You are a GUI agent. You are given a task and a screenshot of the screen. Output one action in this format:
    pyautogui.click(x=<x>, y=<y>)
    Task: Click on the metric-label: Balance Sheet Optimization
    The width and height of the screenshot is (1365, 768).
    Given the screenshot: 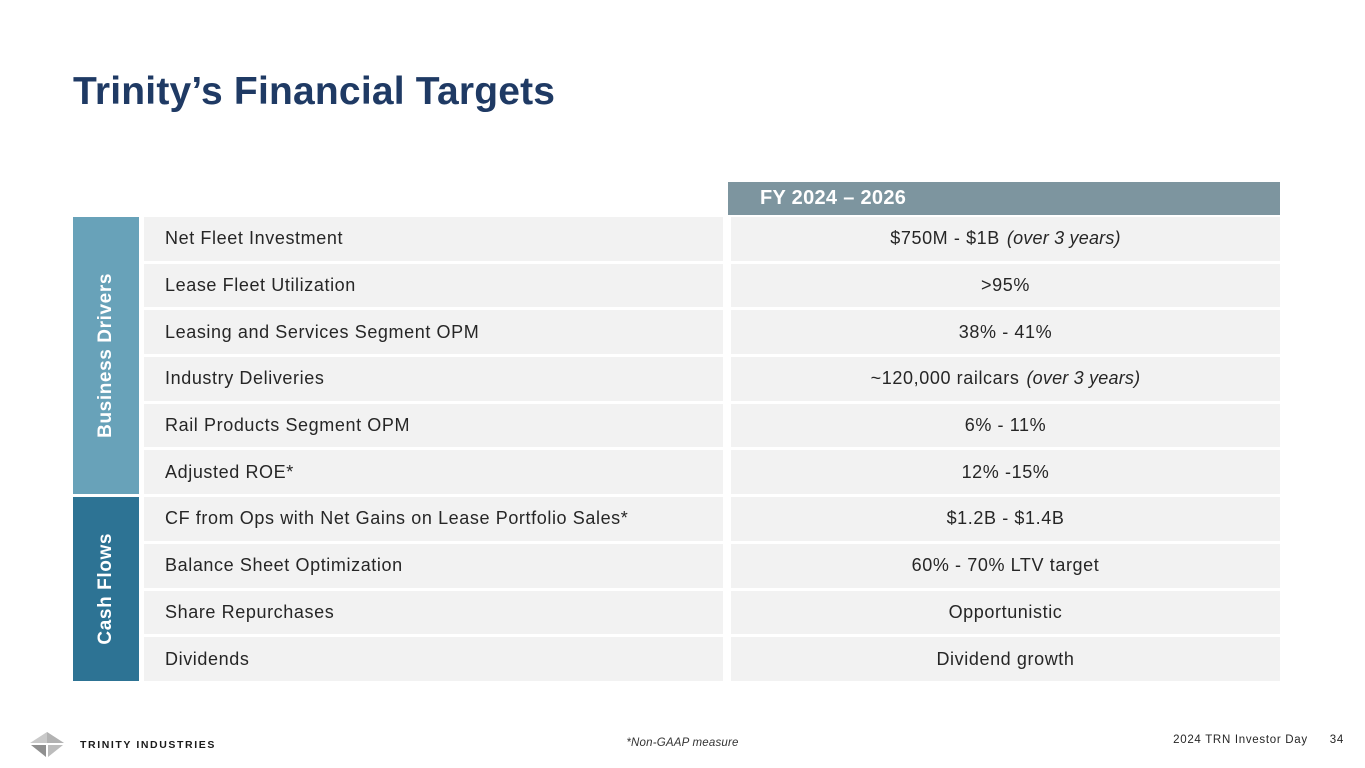 What is the action you would take?
    pyautogui.click(x=433, y=565)
    